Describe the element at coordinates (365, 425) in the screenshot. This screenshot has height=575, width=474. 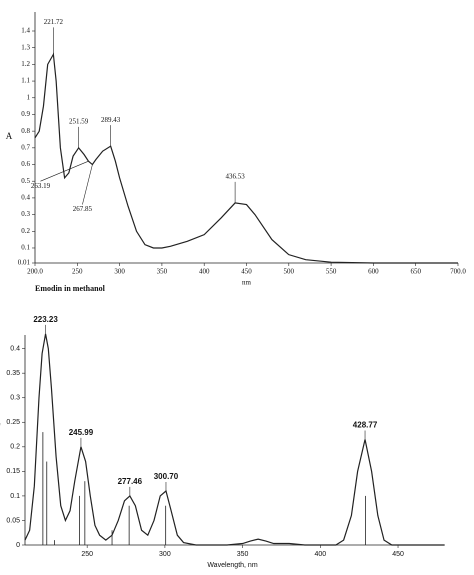
I see `annotation-label: 428.77` at that location.